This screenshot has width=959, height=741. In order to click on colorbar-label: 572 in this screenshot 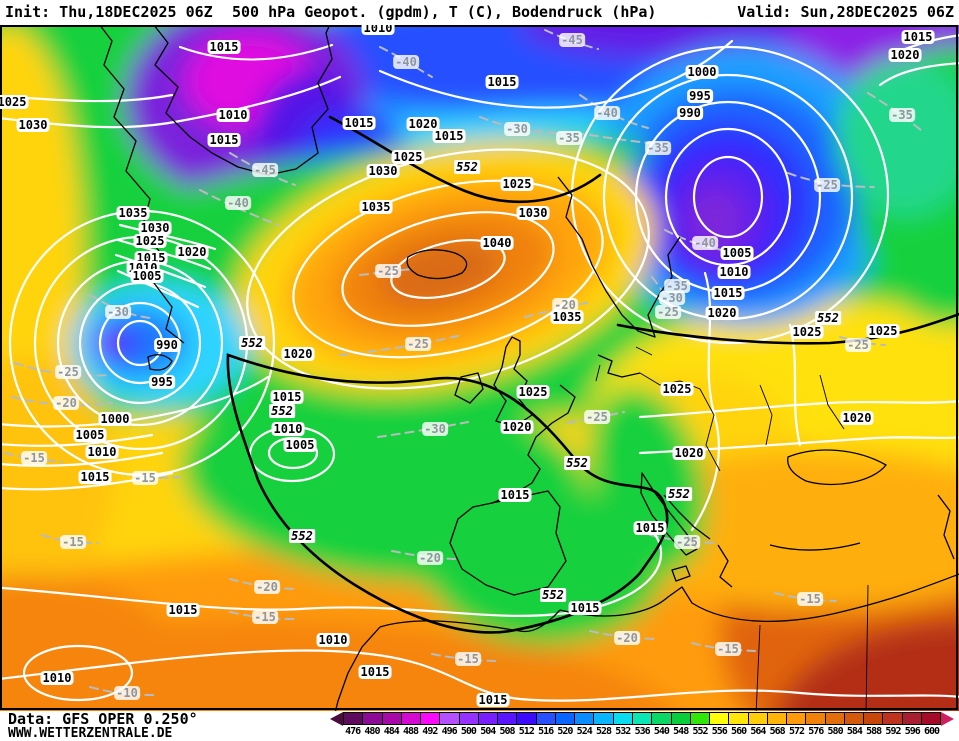, I will do `click(796, 731)`.